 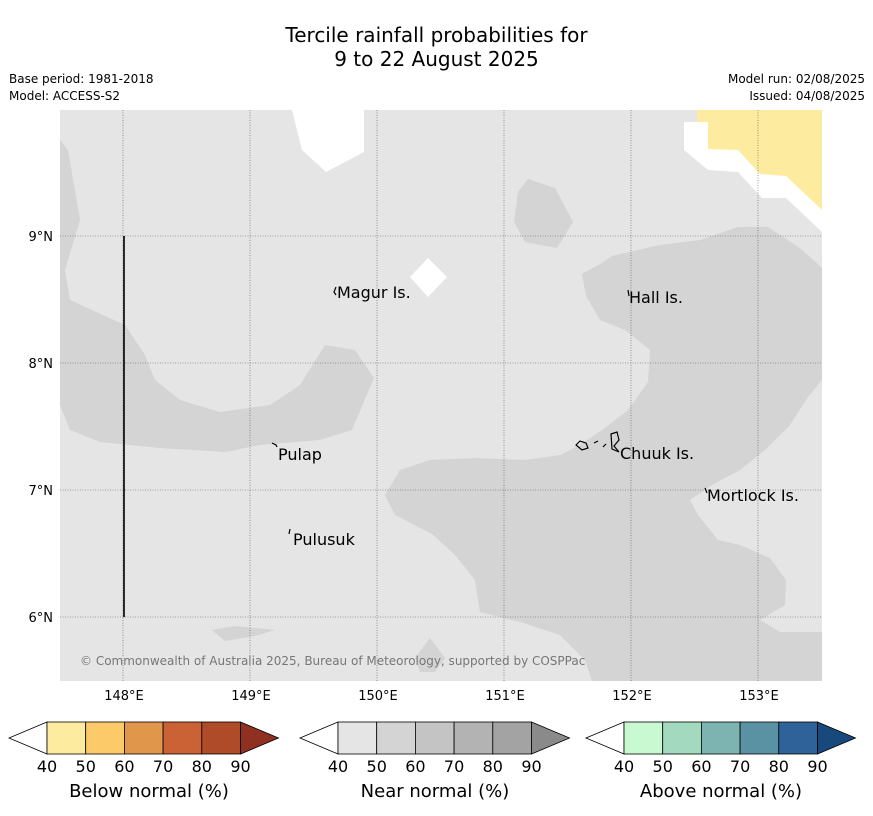 I want to click on island-magur, so click(x=335, y=291).